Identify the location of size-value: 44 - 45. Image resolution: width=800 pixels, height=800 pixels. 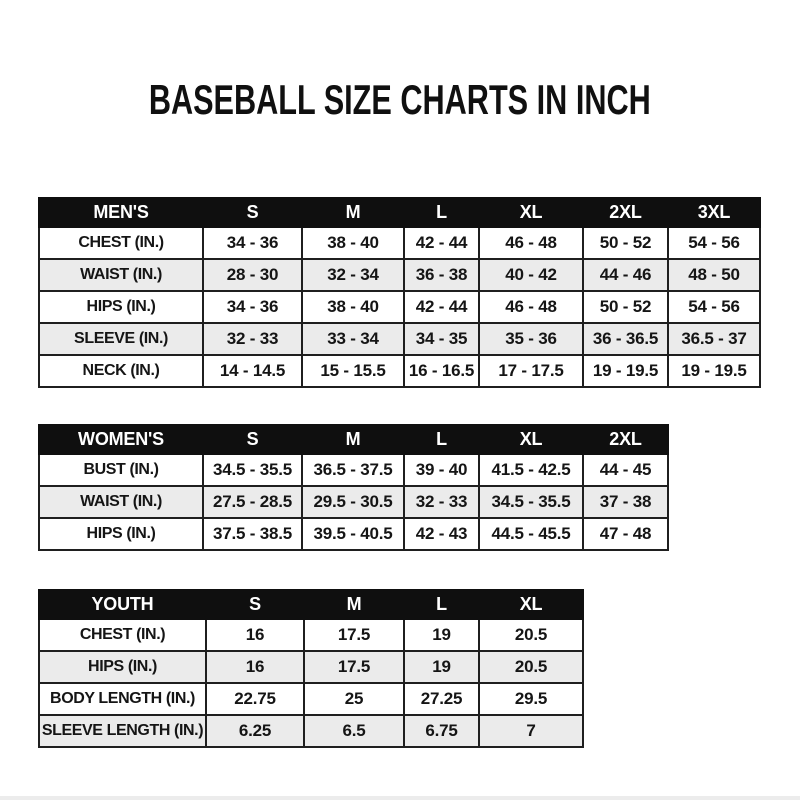
(625, 470).